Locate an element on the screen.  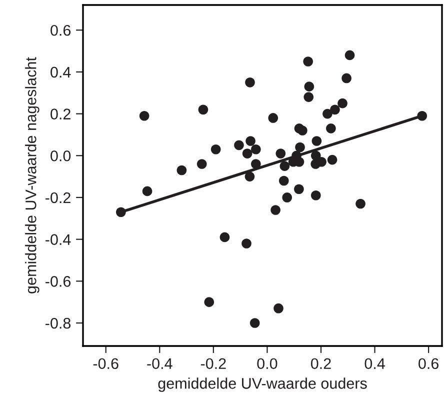
y-tick-label: -0.8 is located at coordinates (58, 323).